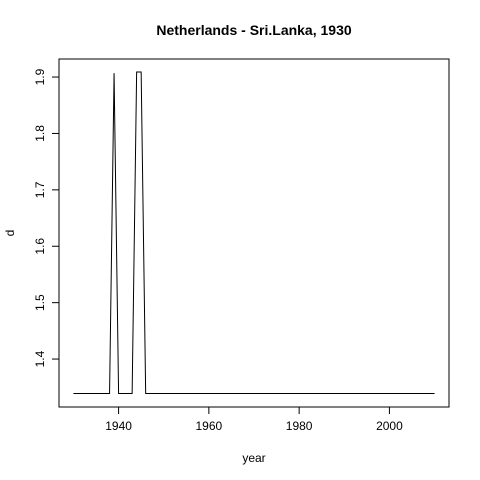 This screenshot has height=480, width=480. I want to click on y-axis: 1.4 1.5 1.6 1.7 1.8 1.9, so click(46, 217).